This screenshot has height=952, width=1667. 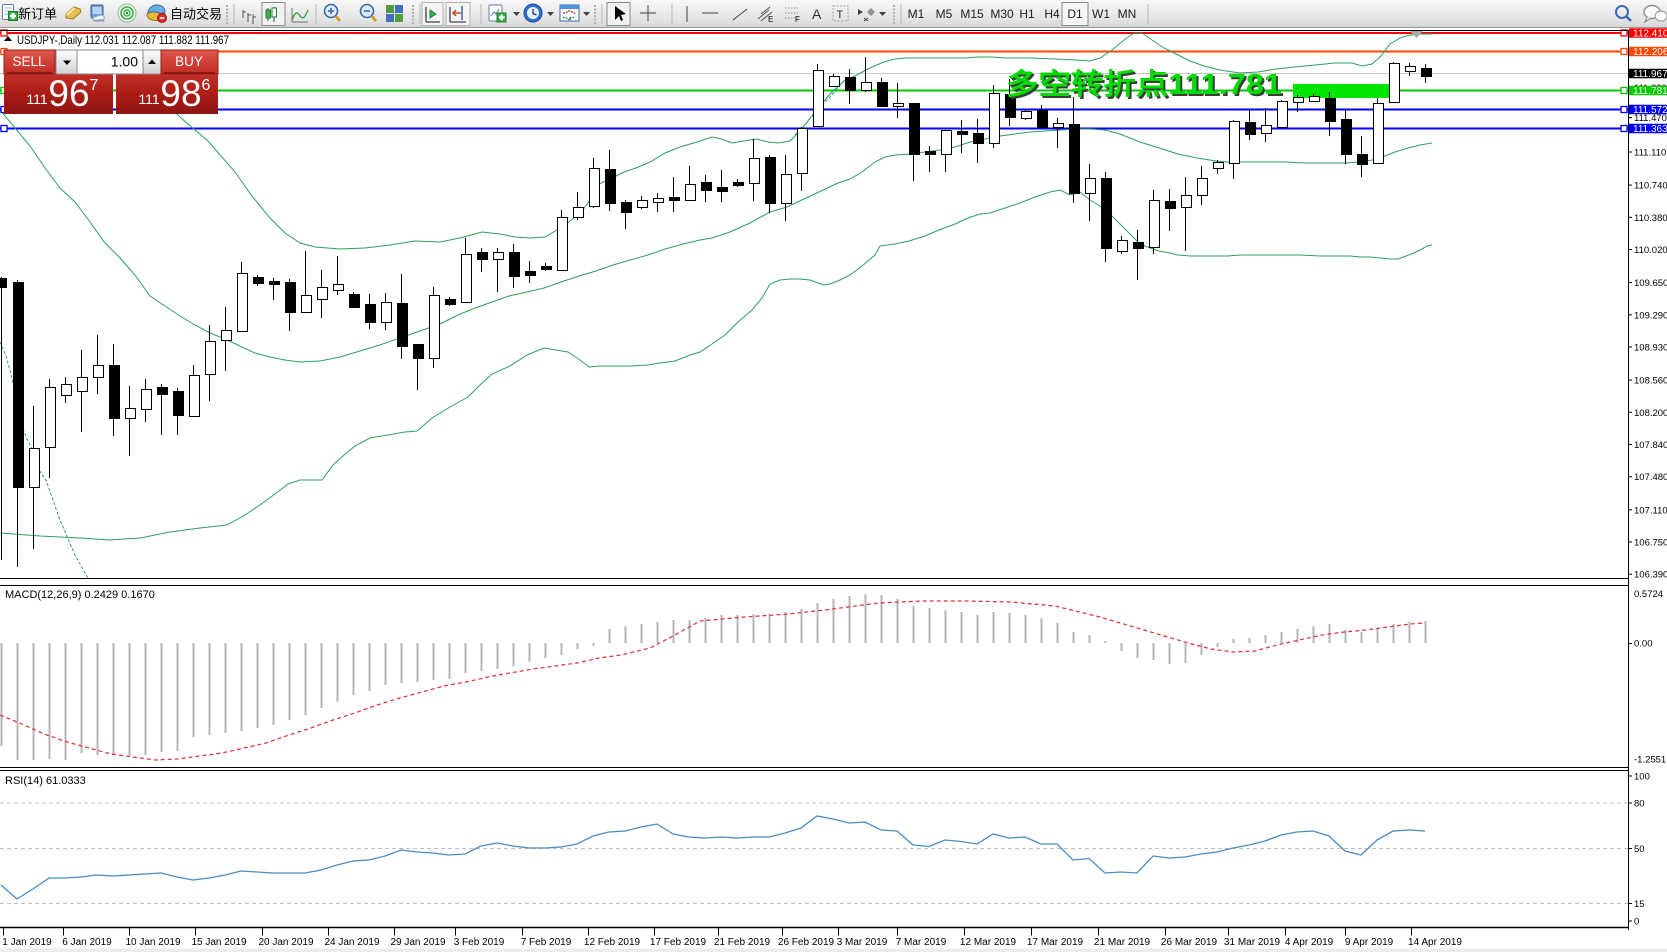 I want to click on svg-text: H1, so click(x=1027, y=14).